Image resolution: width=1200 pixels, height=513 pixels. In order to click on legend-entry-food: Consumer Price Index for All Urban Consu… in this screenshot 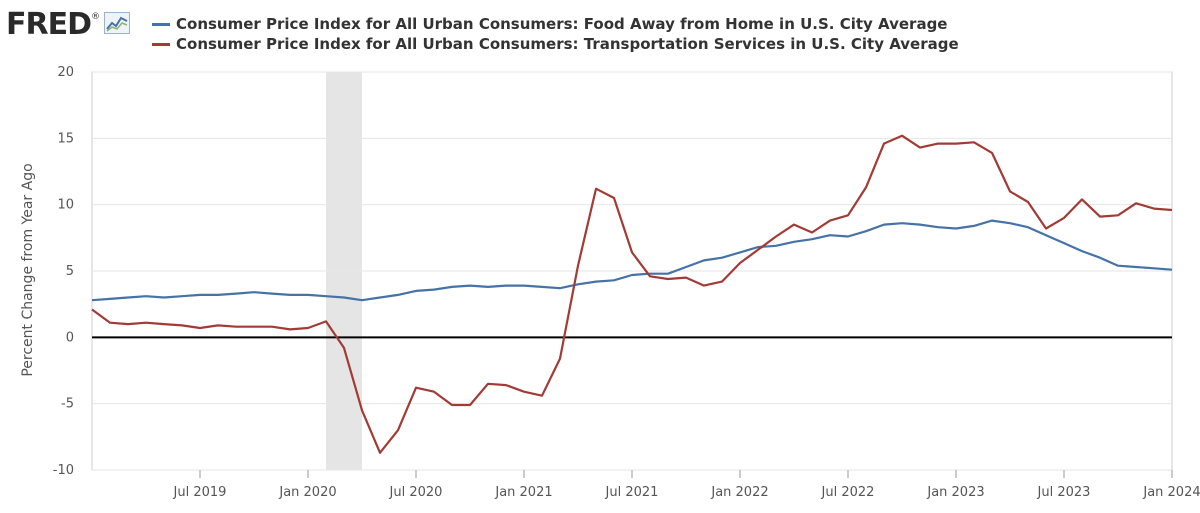, I will do `click(555, 24)`.